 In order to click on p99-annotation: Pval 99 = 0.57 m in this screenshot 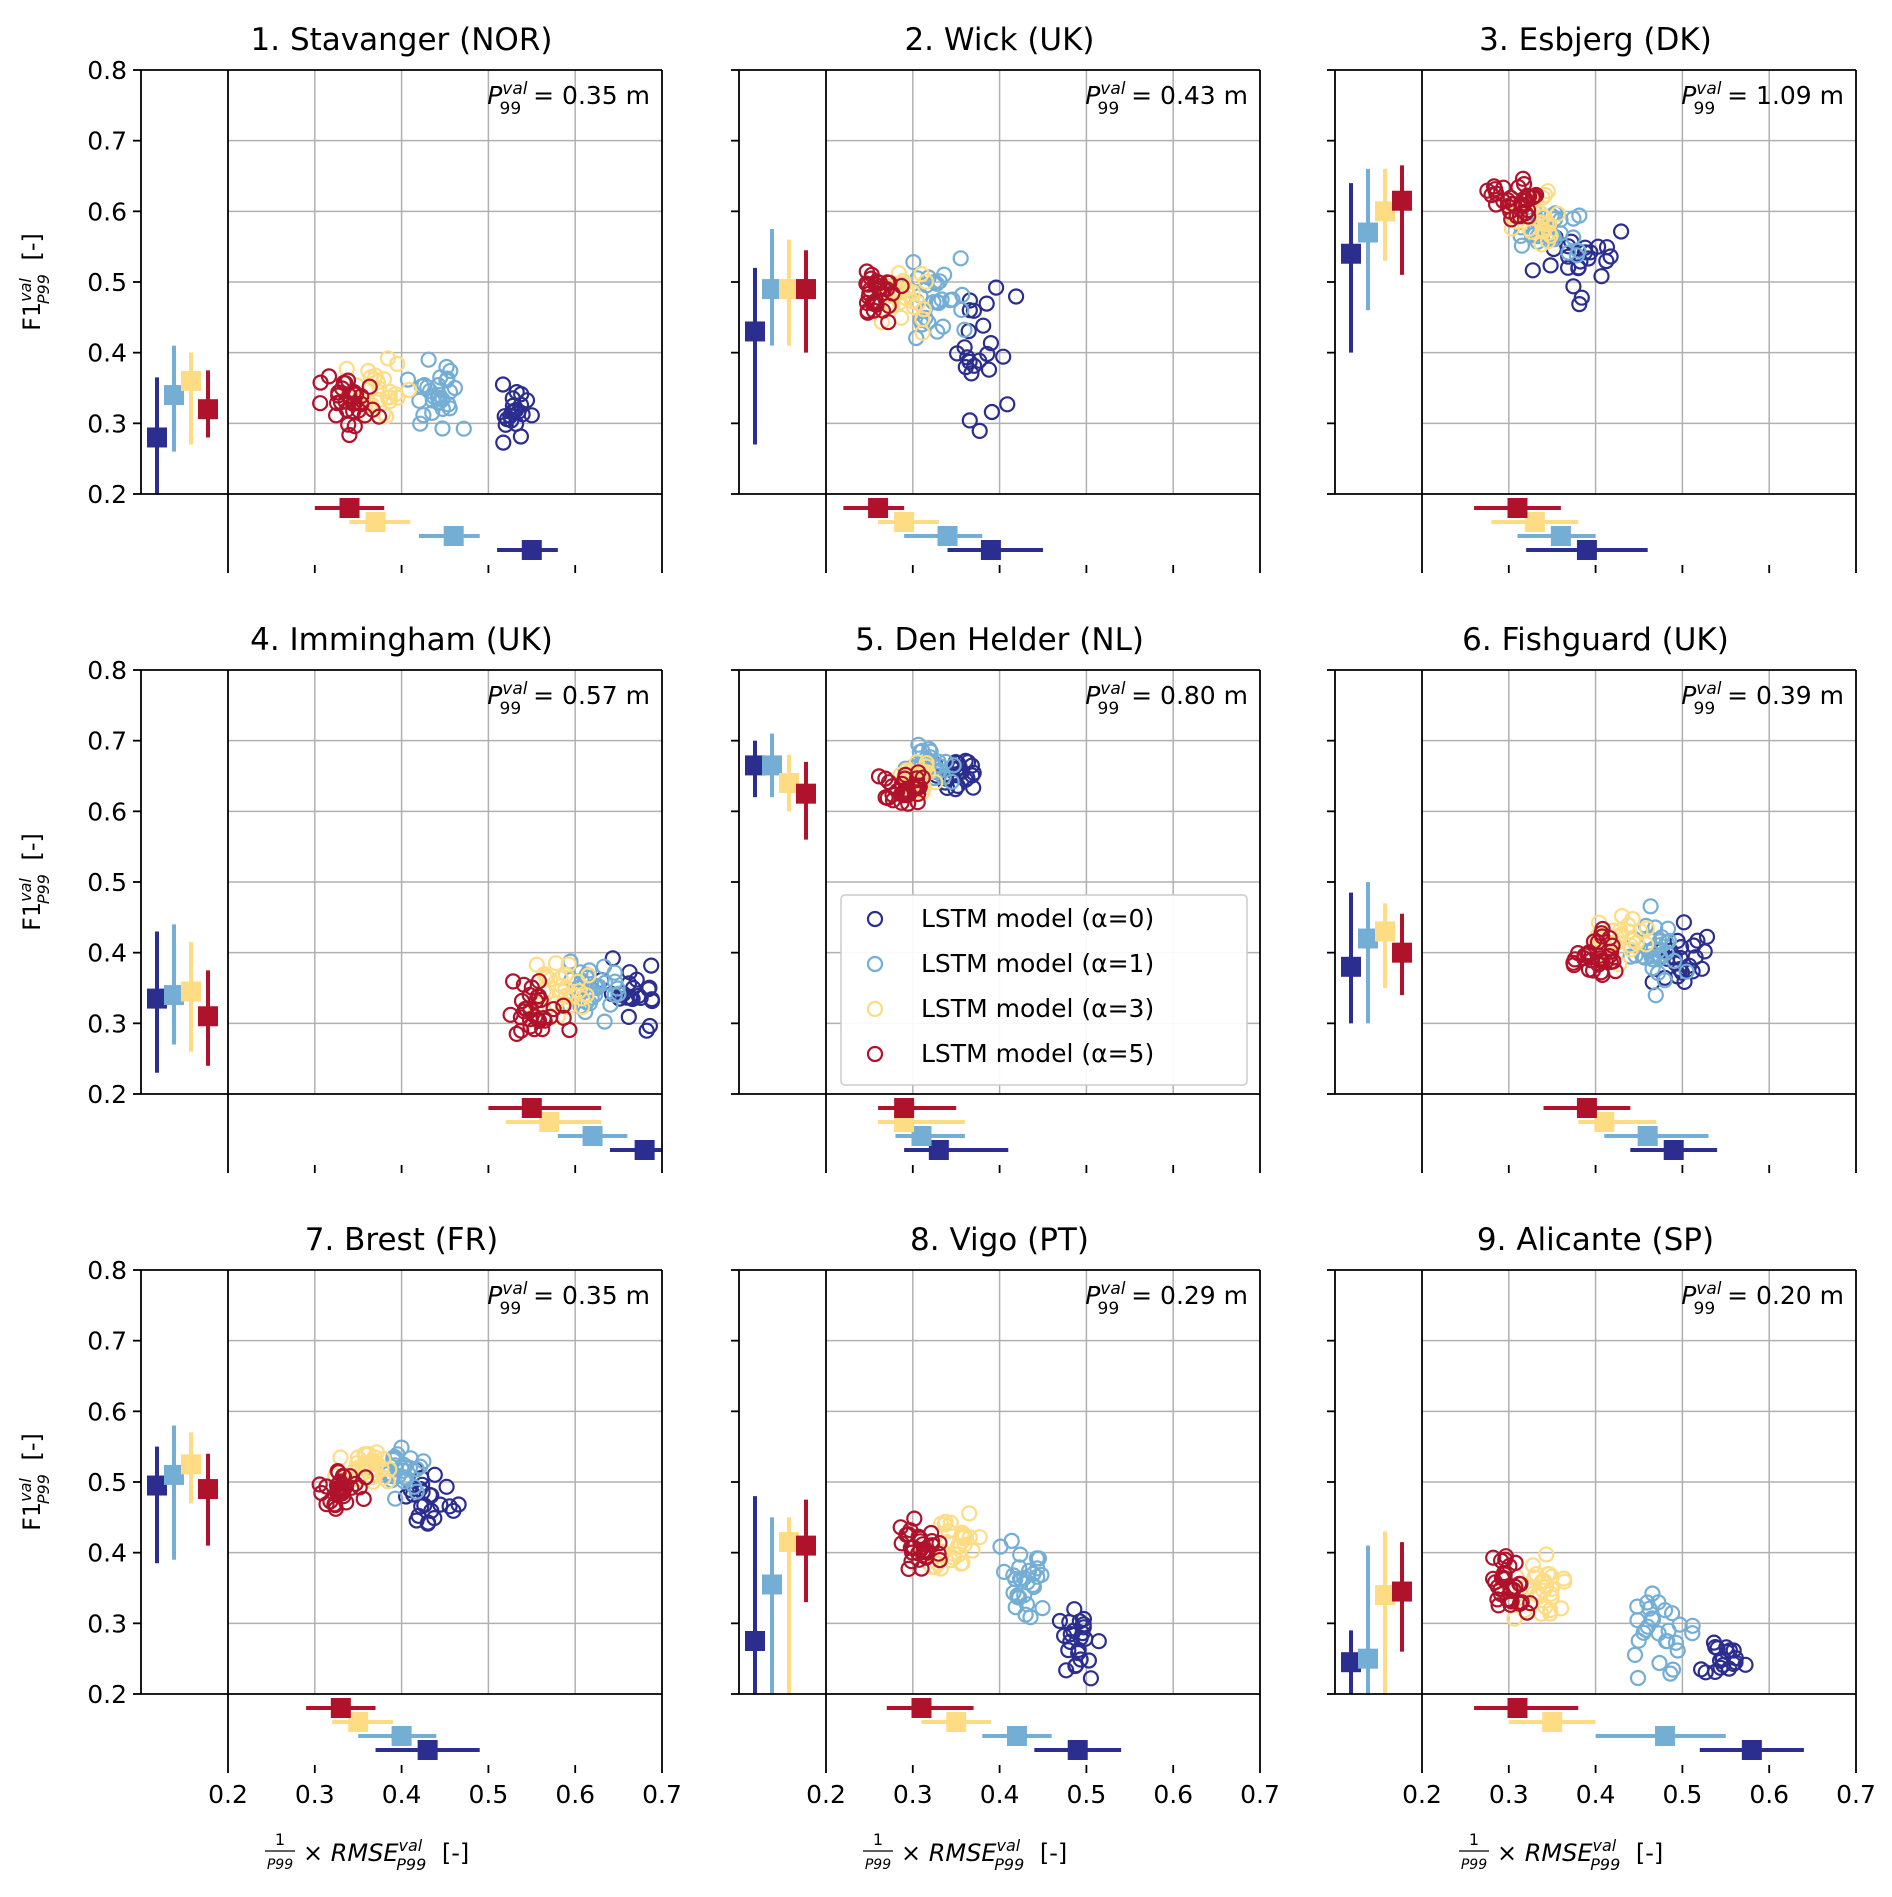, I will do `click(568, 699)`.